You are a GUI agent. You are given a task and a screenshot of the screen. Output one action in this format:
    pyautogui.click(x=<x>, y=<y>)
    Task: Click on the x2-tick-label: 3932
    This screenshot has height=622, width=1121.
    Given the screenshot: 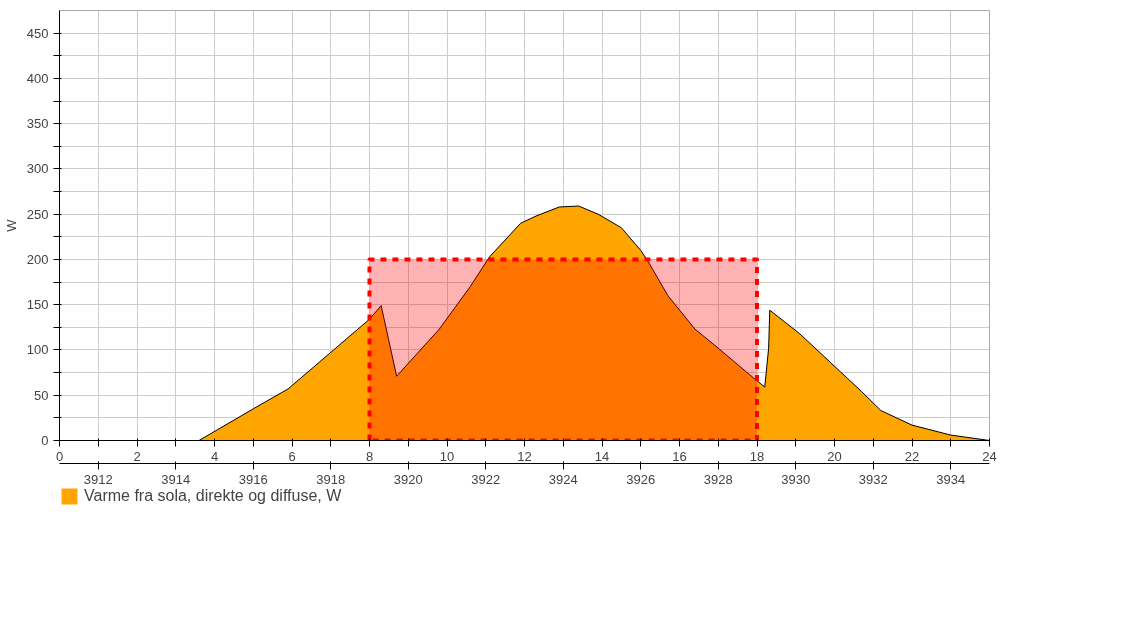 What is the action you would take?
    pyautogui.click(x=873, y=479)
    